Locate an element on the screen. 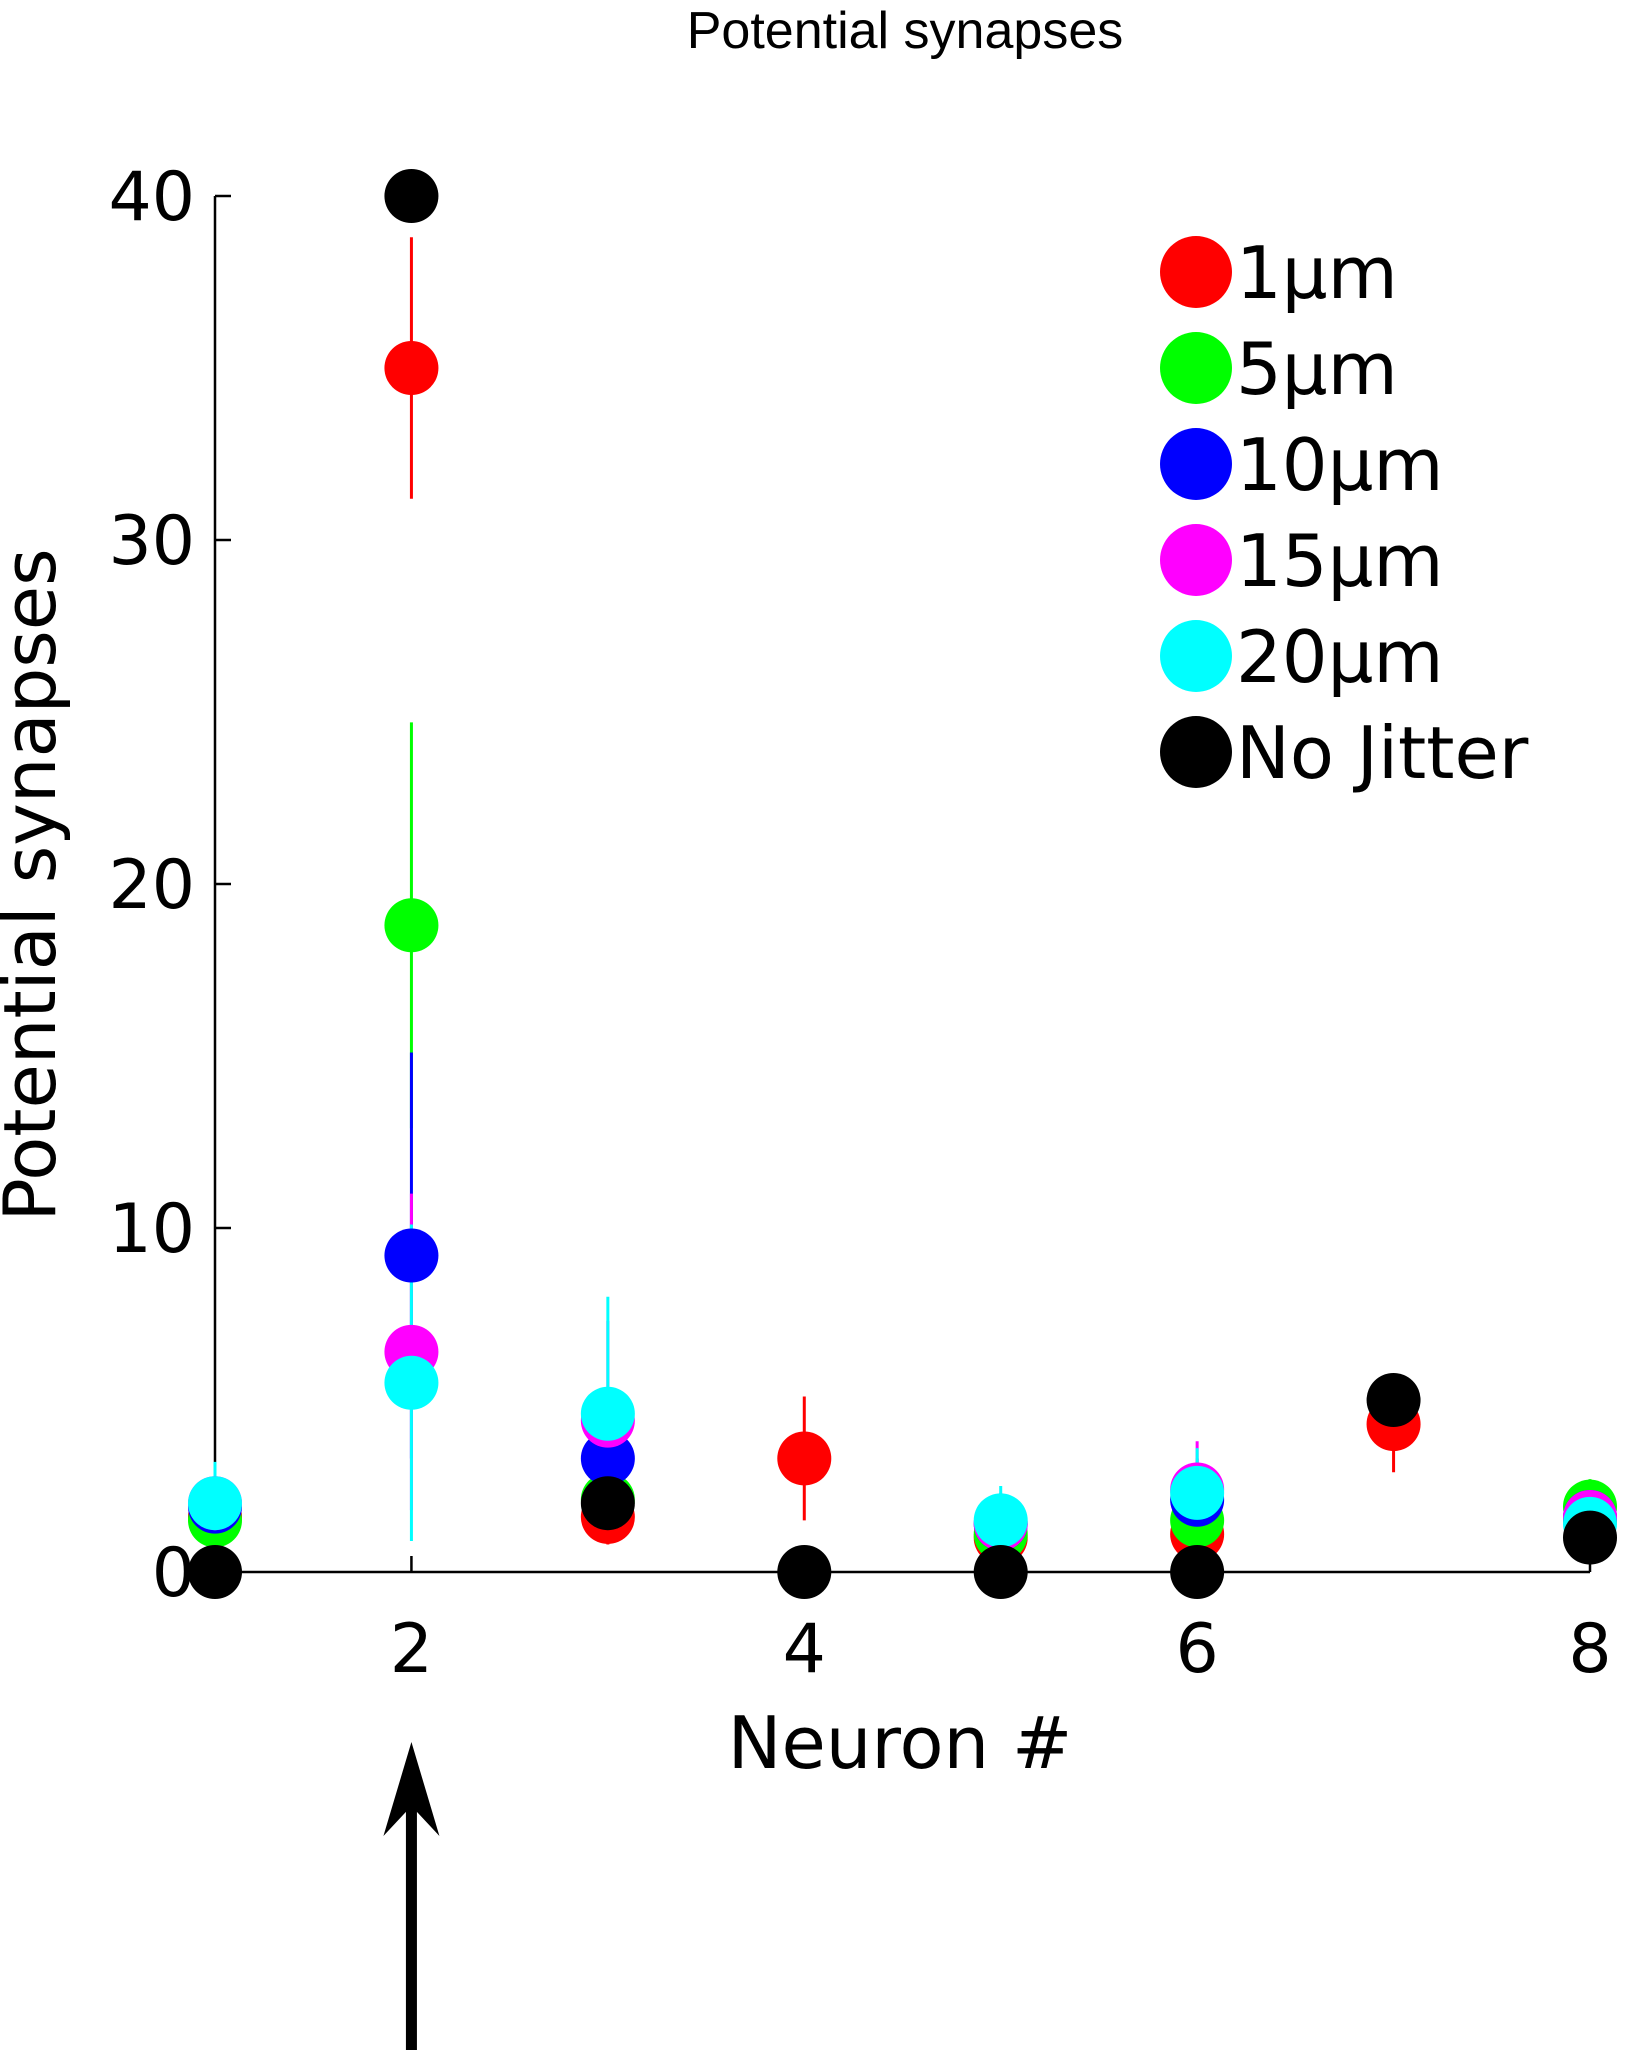 This screenshot has width=1630, height=2050. y-axis-label: Potential synapses is located at coordinates (36, 884).